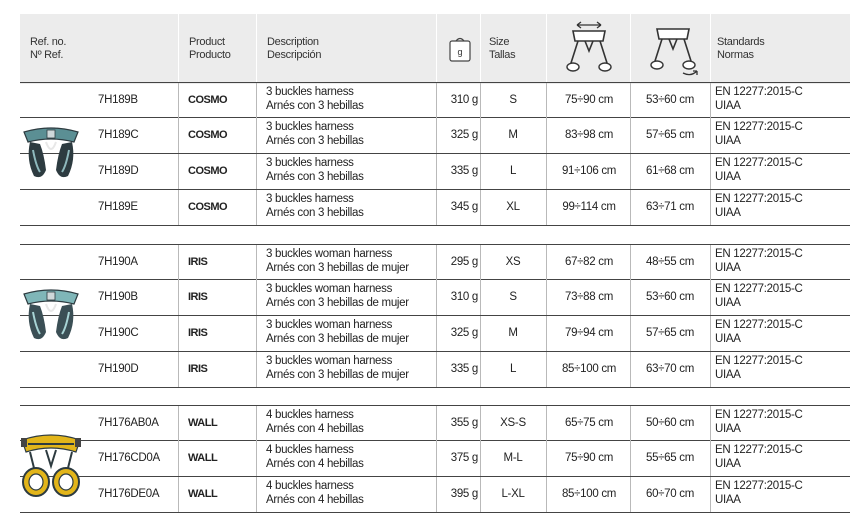  What do you see at coordinates (589, 423) in the screenshot?
I see `waist-range: 65÷75 cm` at bounding box center [589, 423].